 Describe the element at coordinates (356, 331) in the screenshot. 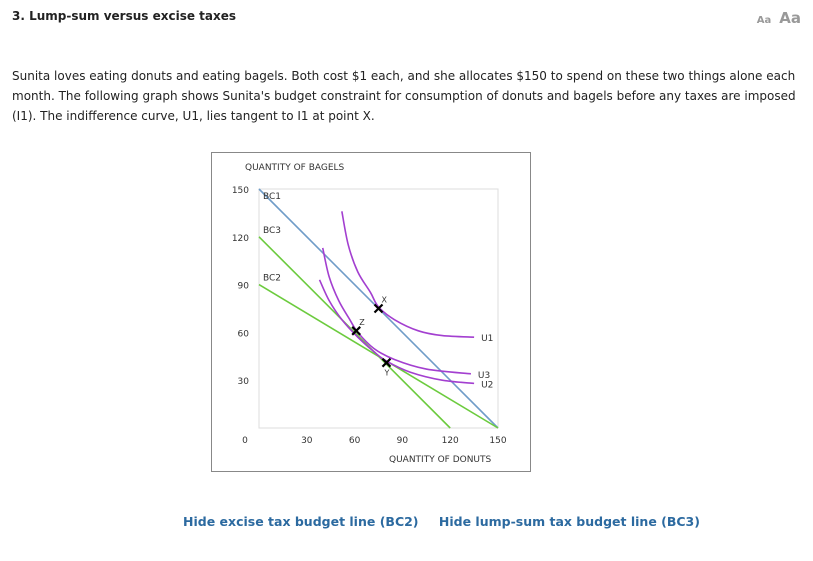

I see `point-marker-z` at that location.